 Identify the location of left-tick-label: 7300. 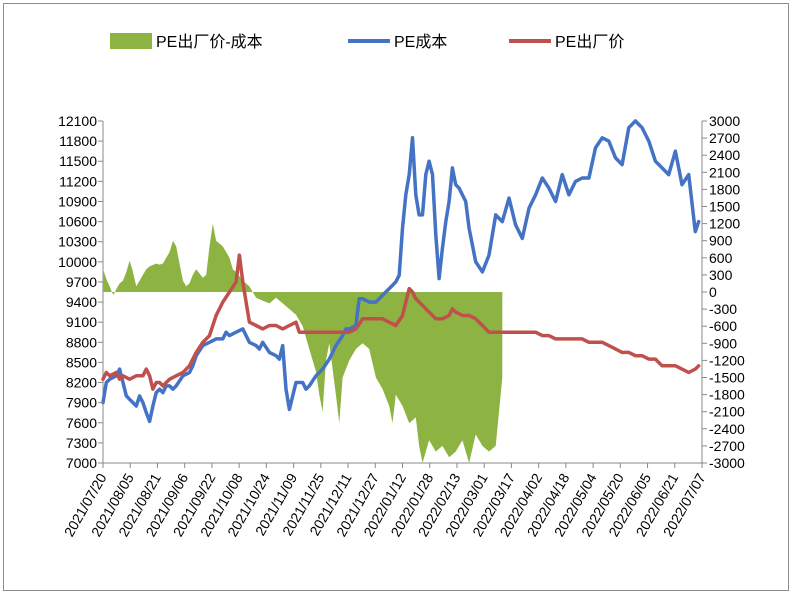
(81, 443).